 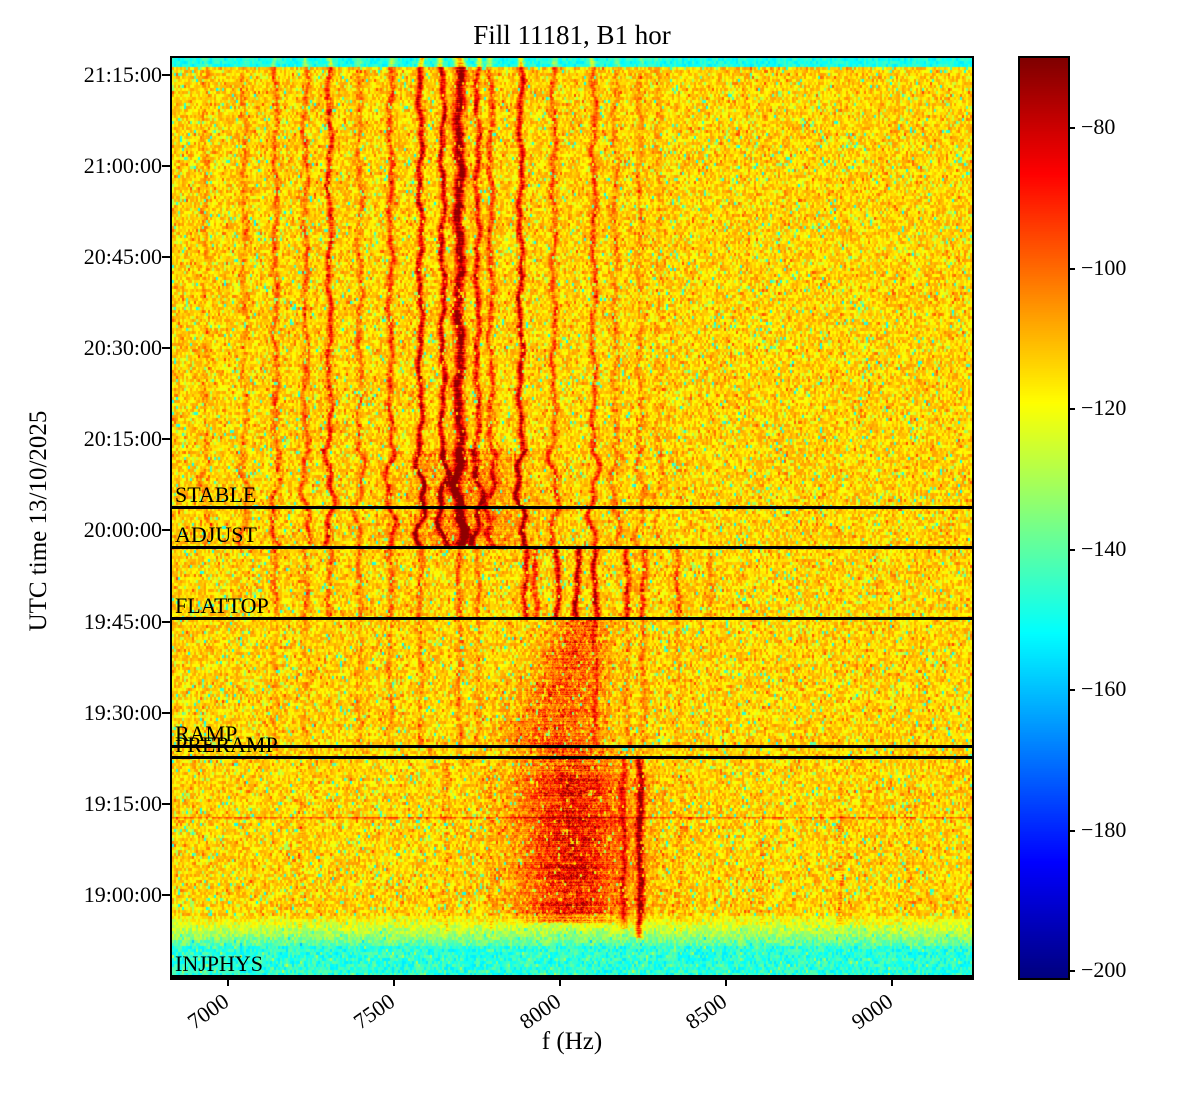 What do you see at coordinates (122, 803) in the screenshot?
I see `y-tick-label: 19:15:00` at bounding box center [122, 803].